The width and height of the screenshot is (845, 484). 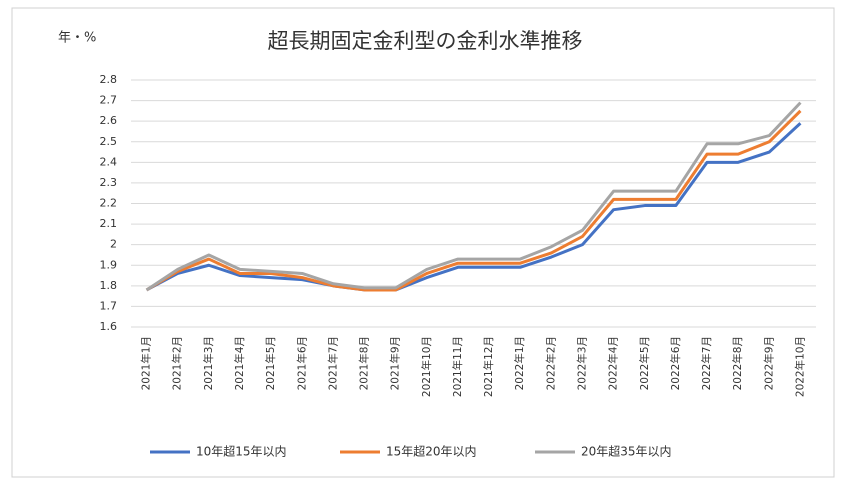 I want to click on x-tick-label: 2022年5月, so click(x=644, y=363).